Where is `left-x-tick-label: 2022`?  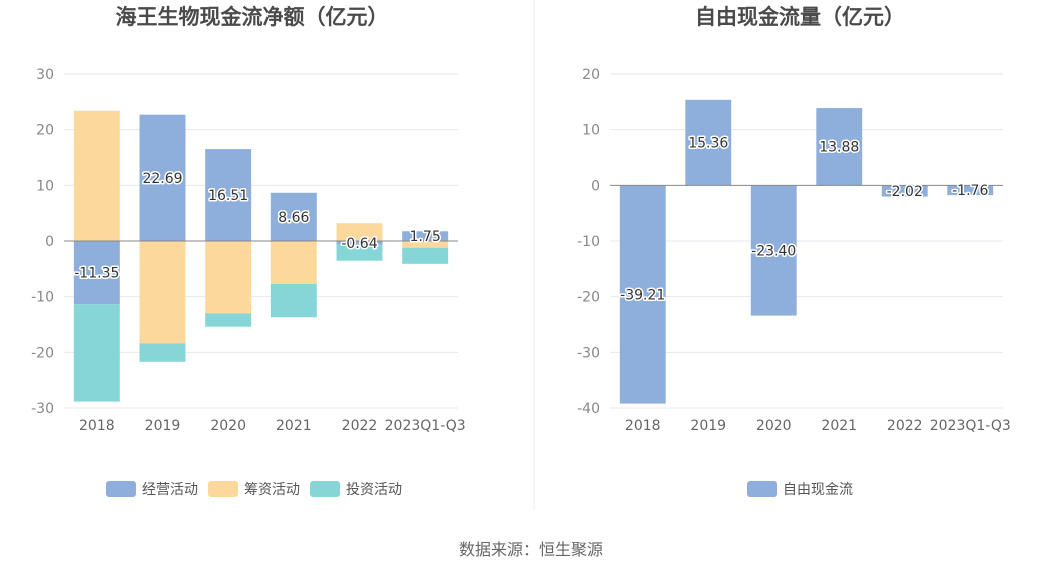
left-x-tick-label: 2022 is located at coordinates (360, 426).